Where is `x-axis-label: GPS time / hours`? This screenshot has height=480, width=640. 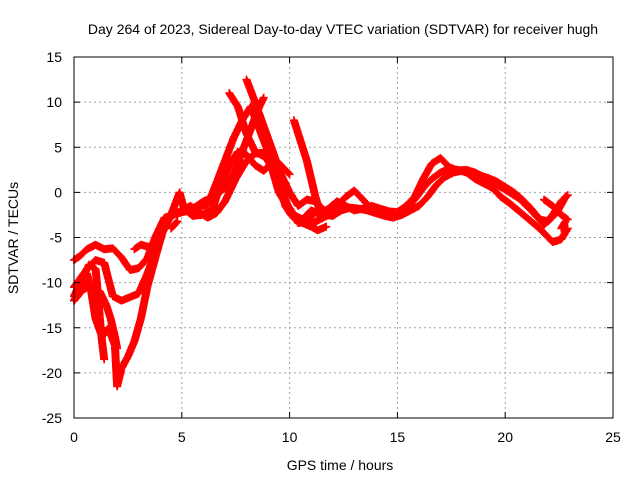
x-axis-label: GPS time / hours is located at coordinates (340, 465).